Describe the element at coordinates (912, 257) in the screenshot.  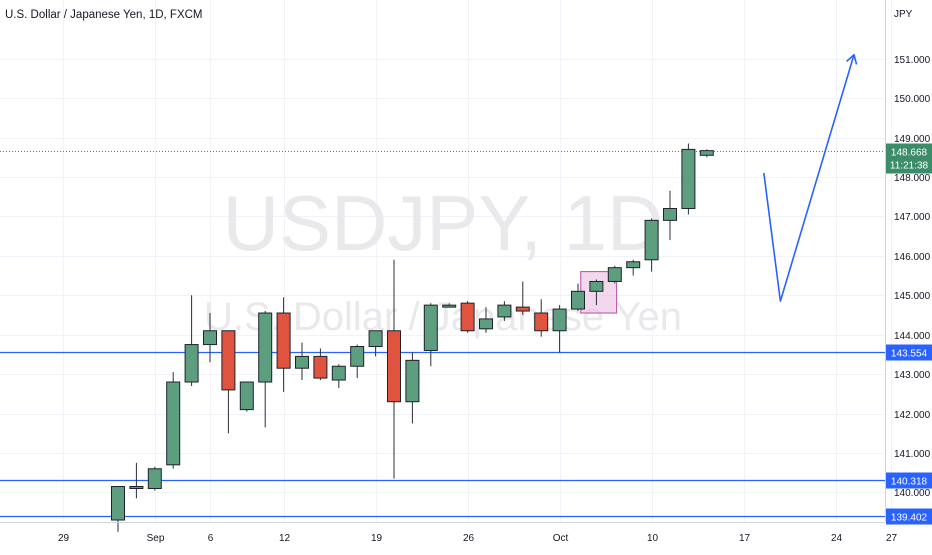
I see `price-tick-label: 146.000` at that location.